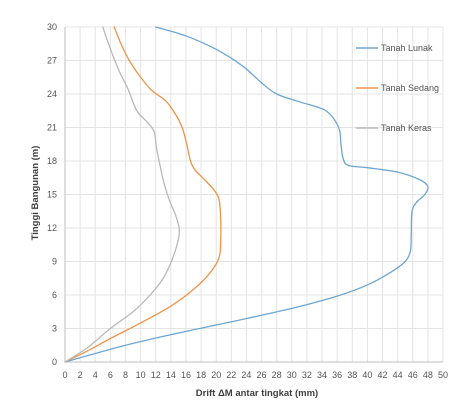 The width and height of the screenshot is (453, 402). I want to click on x-tick-label: 16, so click(186, 375).